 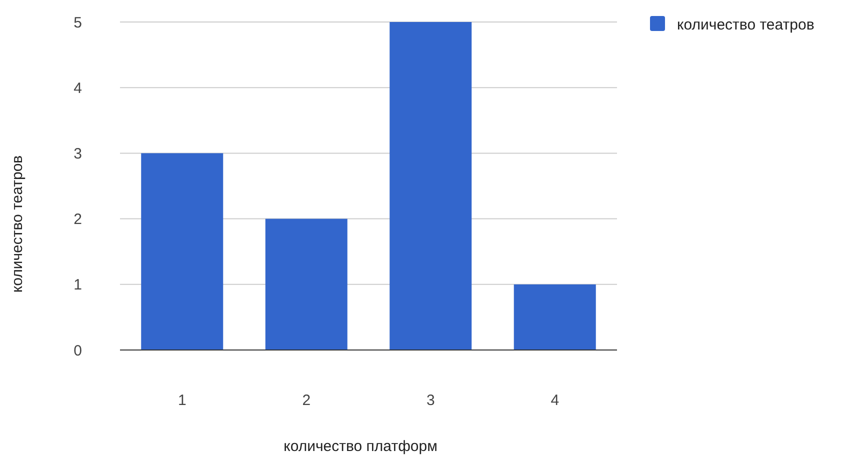 What do you see at coordinates (361, 446) in the screenshot?
I see `x-axis-title: количество платформ` at bounding box center [361, 446].